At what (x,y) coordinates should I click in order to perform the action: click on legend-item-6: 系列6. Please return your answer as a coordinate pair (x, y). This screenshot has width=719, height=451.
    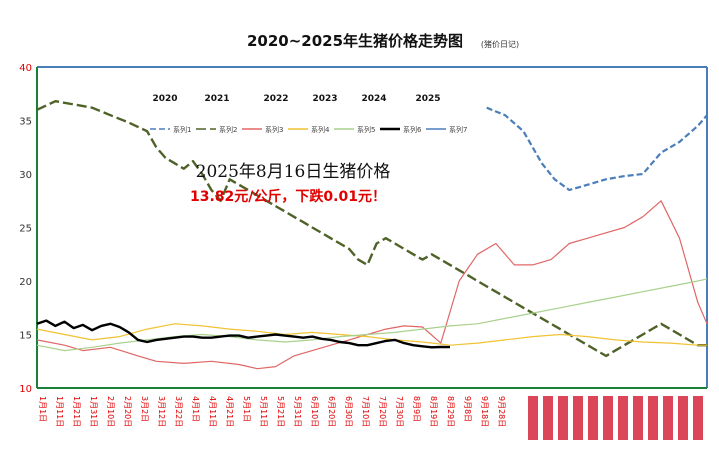
    Looking at the image, I should click on (401, 129).